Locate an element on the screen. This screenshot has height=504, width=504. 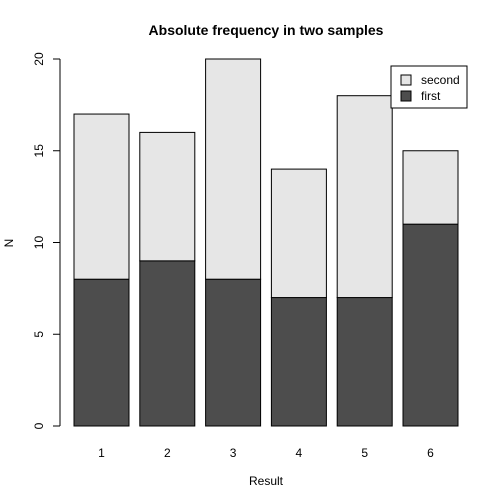
legend-label-second: second is located at coordinates (440, 80).